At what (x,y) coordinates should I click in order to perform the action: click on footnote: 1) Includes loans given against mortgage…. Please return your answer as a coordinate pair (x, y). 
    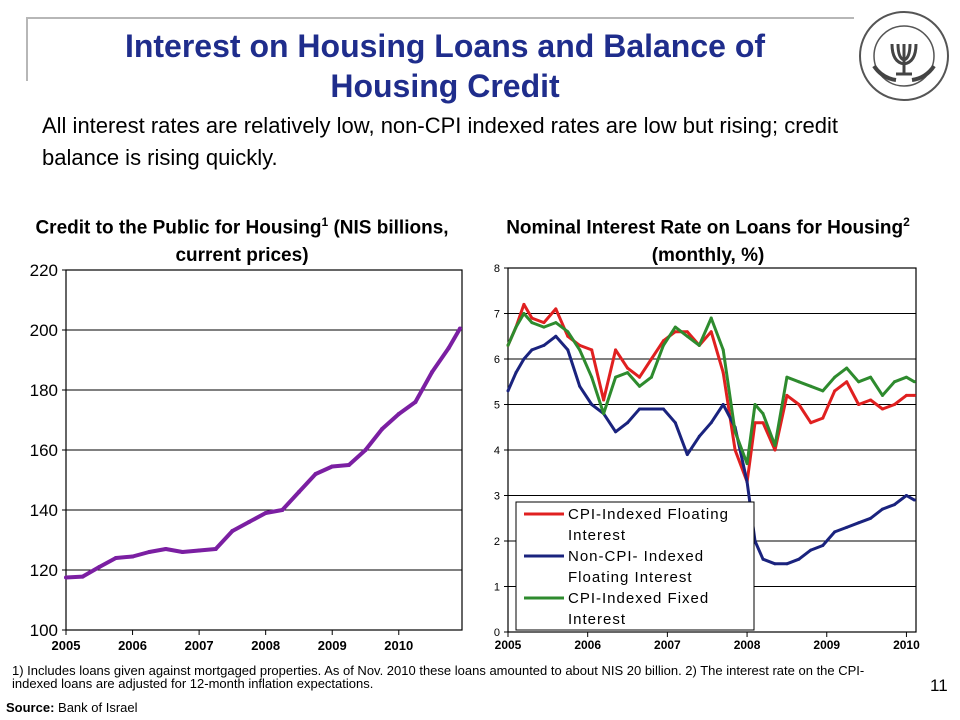
    Looking at the image, I should click on (438, 677).